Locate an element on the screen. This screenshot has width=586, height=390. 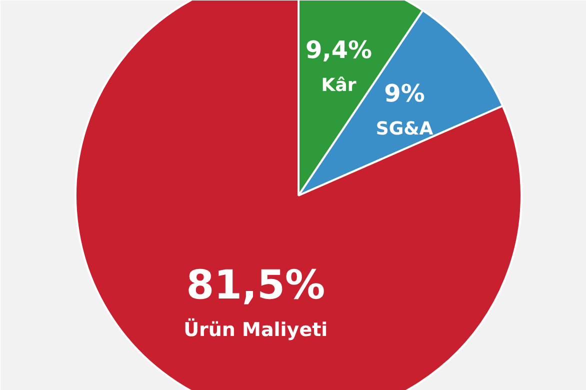
slice-label: Kâr is located at coordinates (338, 85).